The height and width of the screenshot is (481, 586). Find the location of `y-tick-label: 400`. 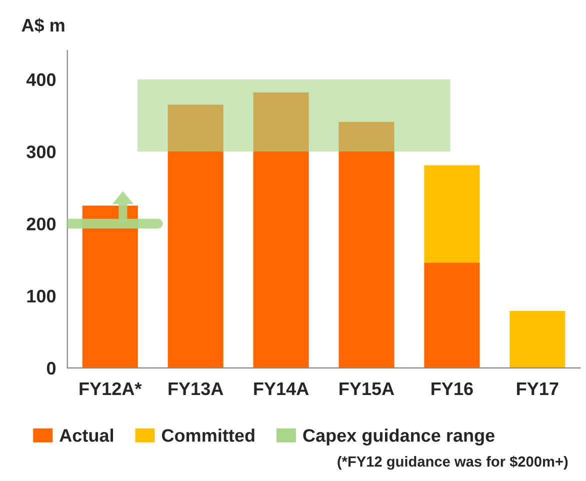

y-tick-label: 400 is located at coordinates (41, 79).